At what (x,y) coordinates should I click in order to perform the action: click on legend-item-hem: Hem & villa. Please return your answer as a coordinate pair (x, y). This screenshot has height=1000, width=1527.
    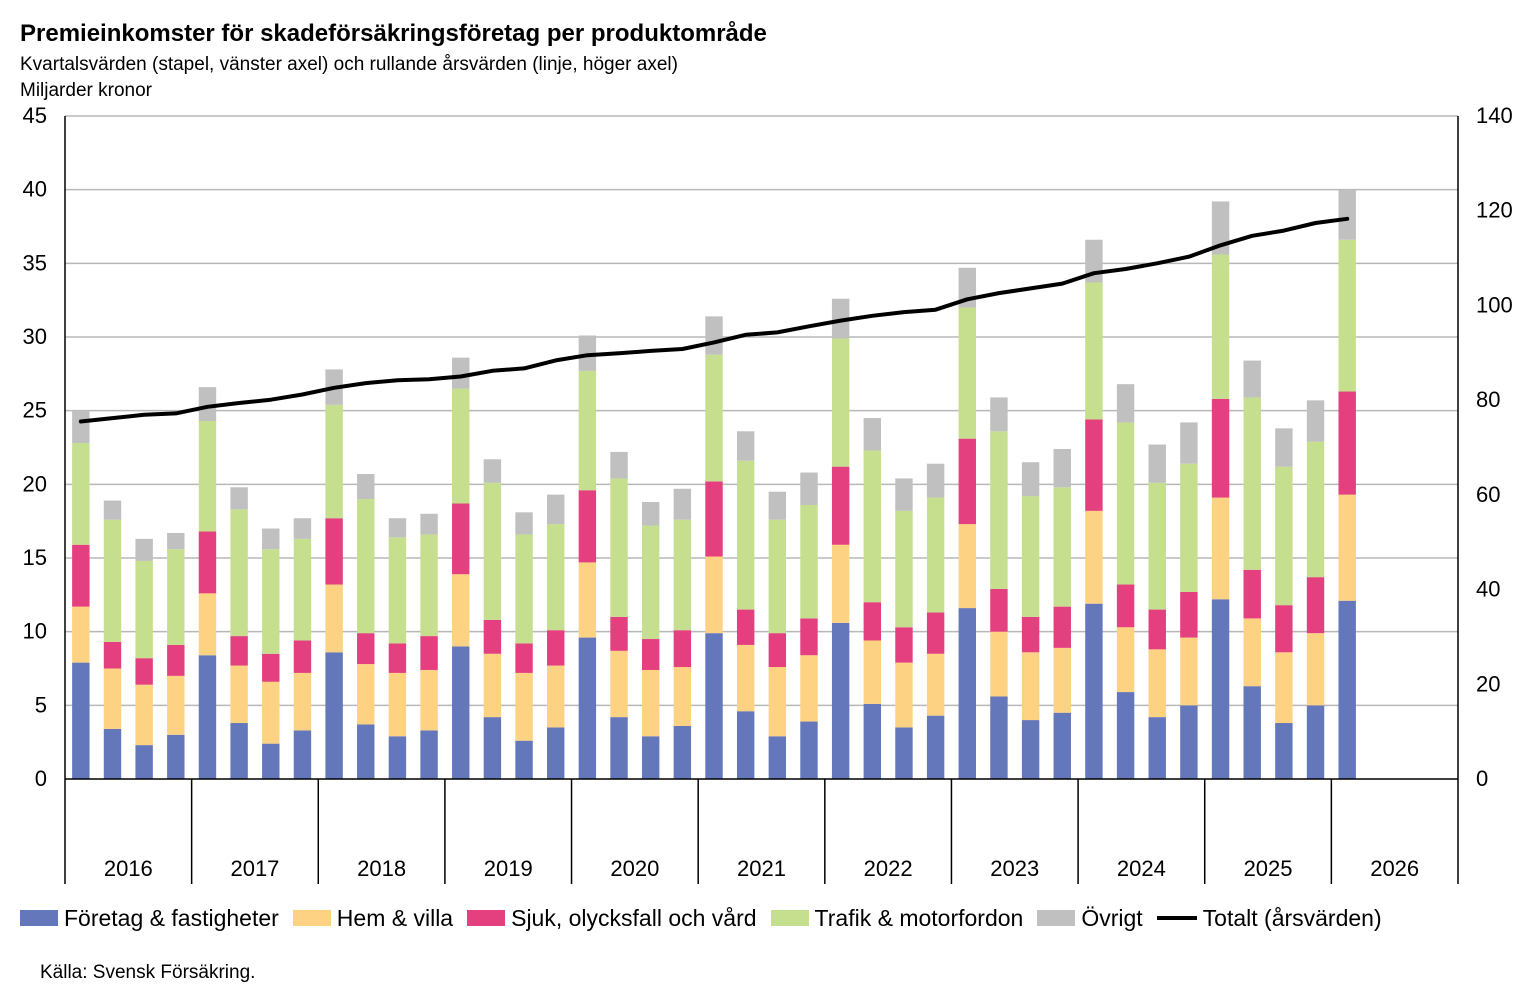
    Looking at the image, I should click on (372, 918).